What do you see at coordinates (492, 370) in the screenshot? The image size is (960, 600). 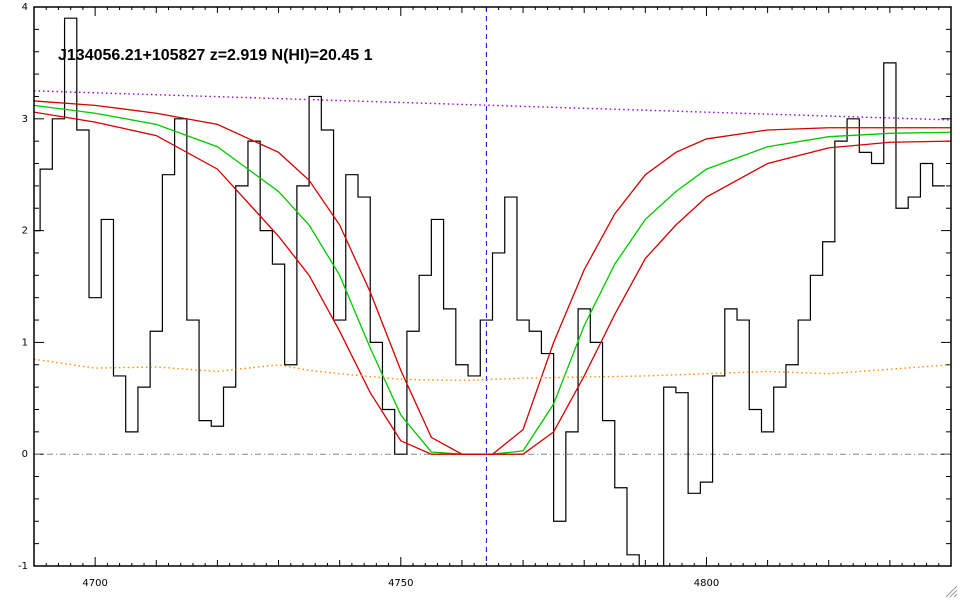 I see `series-error-line` at bounding box center [492, 370].